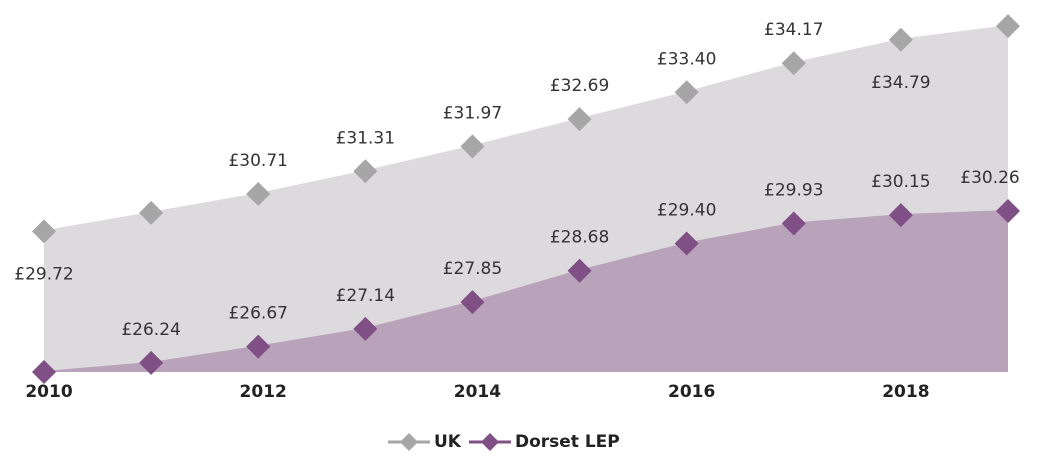 The width and height of the screenshot is (1040, 456). What do you see at coordinates (989, 1) in the screenshot?
I see `data-label: £35.15` at bounding box center [989, 1].